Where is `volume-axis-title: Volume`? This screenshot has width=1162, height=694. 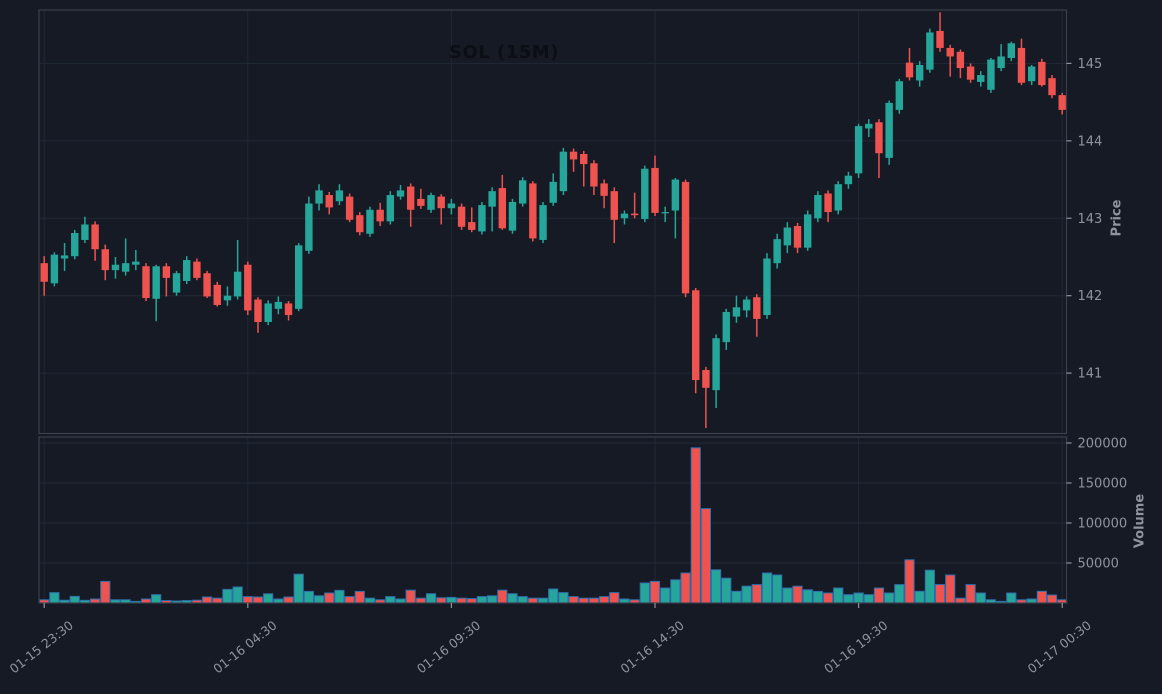
volume-axis-title: Volume is located at coordinates (1140, 521).